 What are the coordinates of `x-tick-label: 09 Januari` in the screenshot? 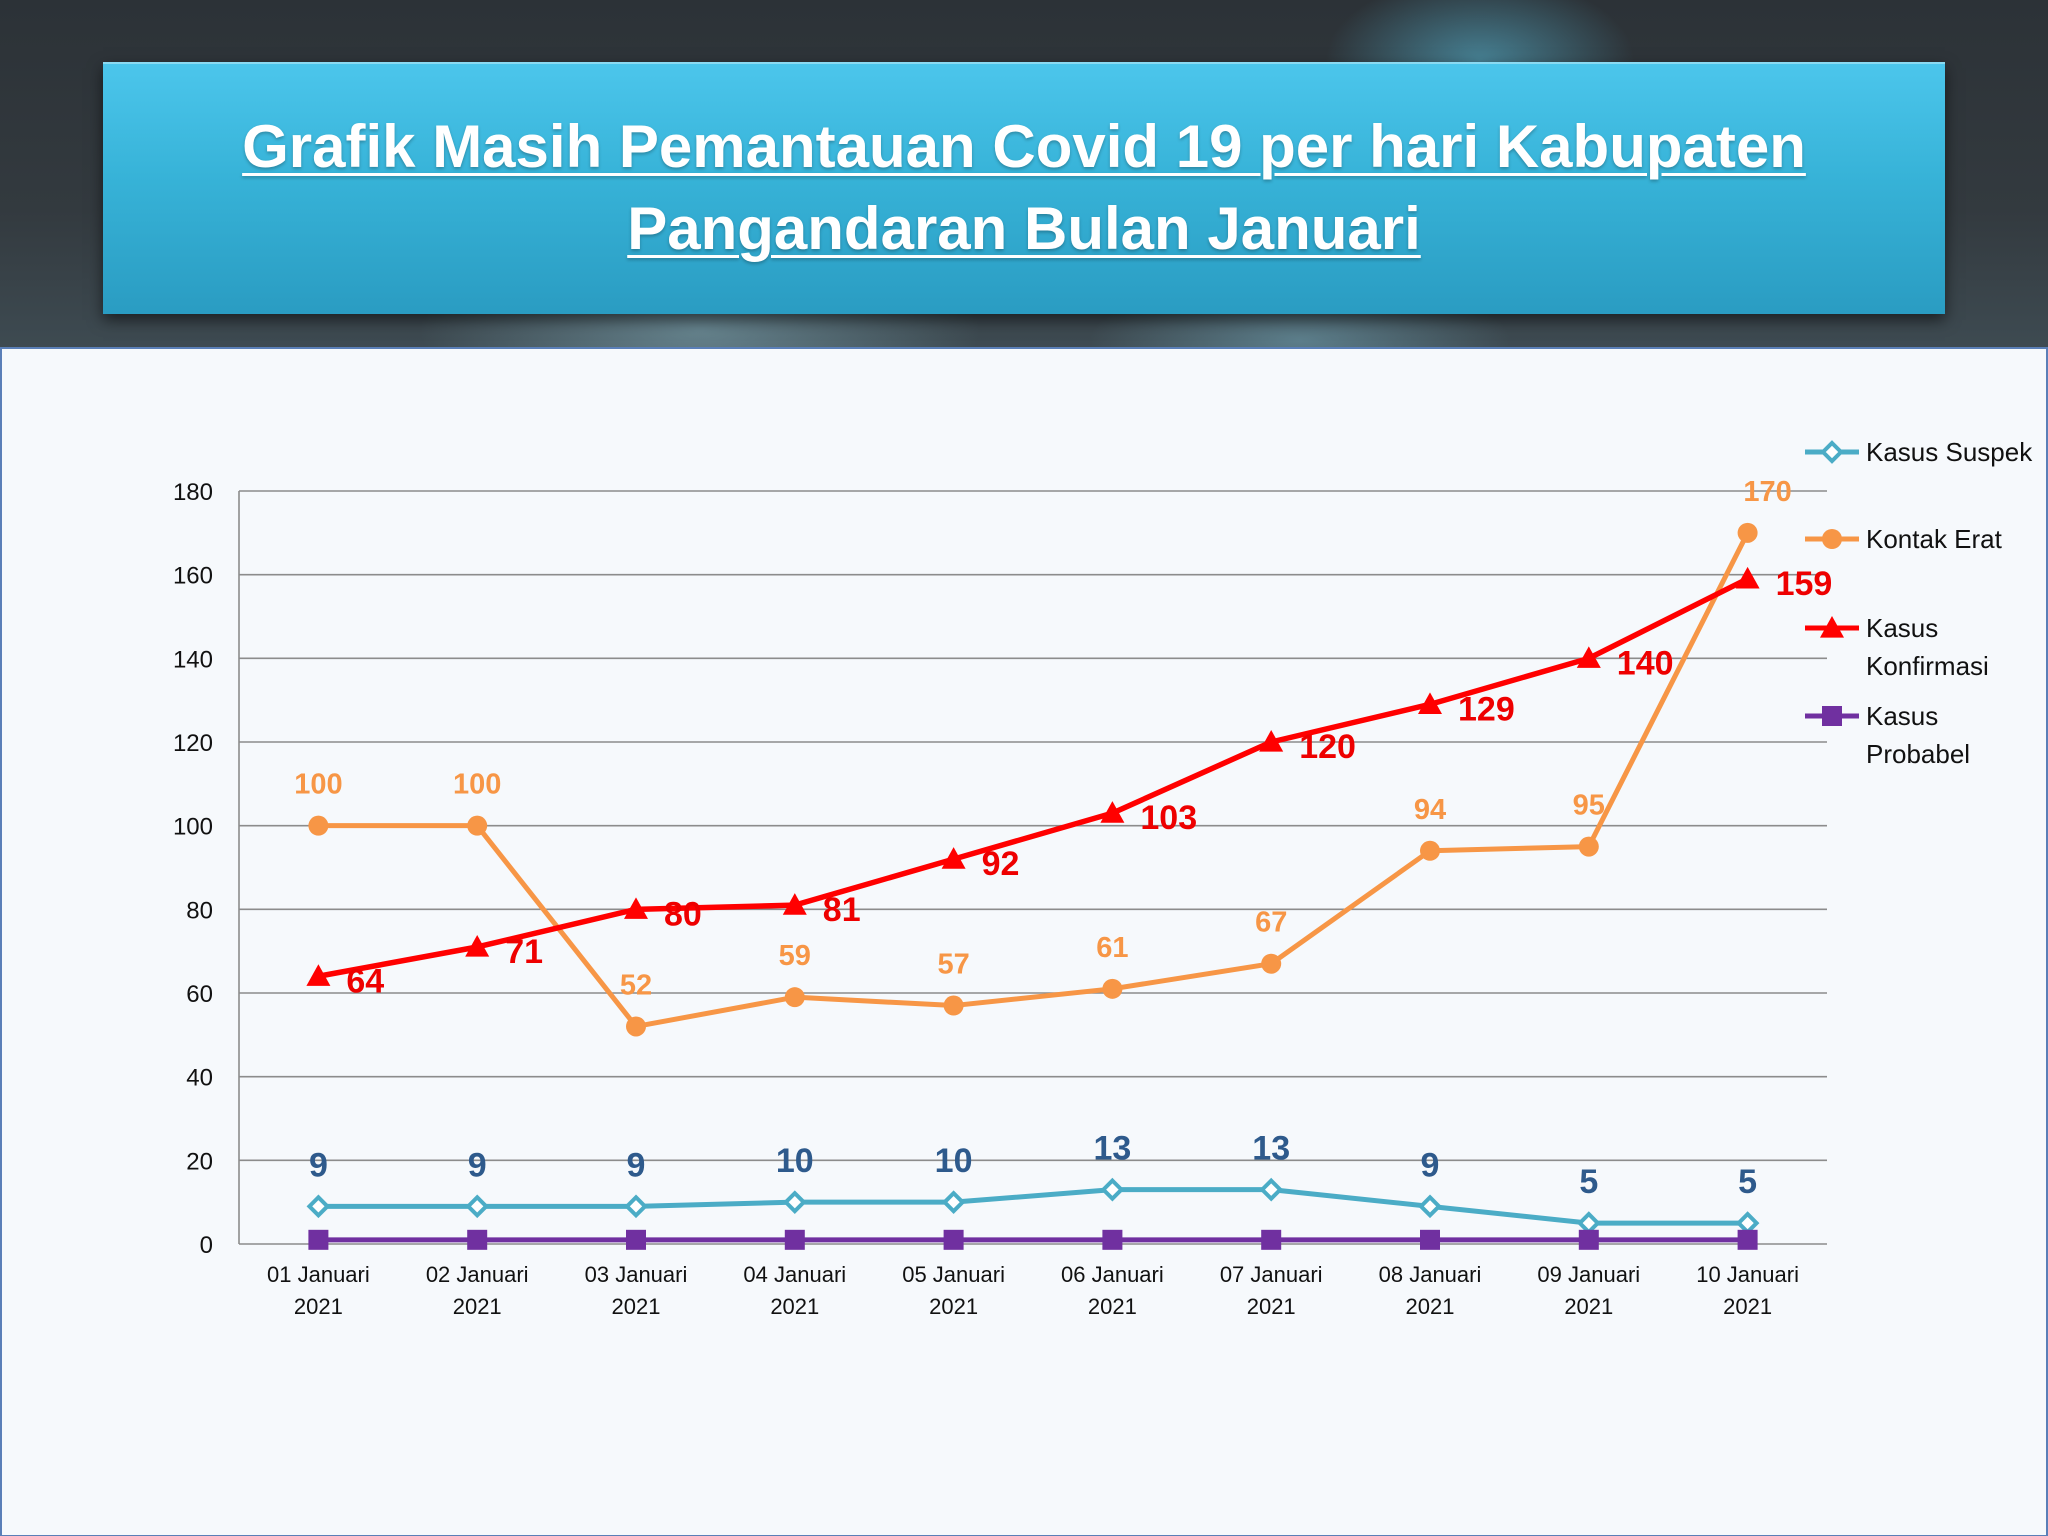 It's located at (1588, 1274).